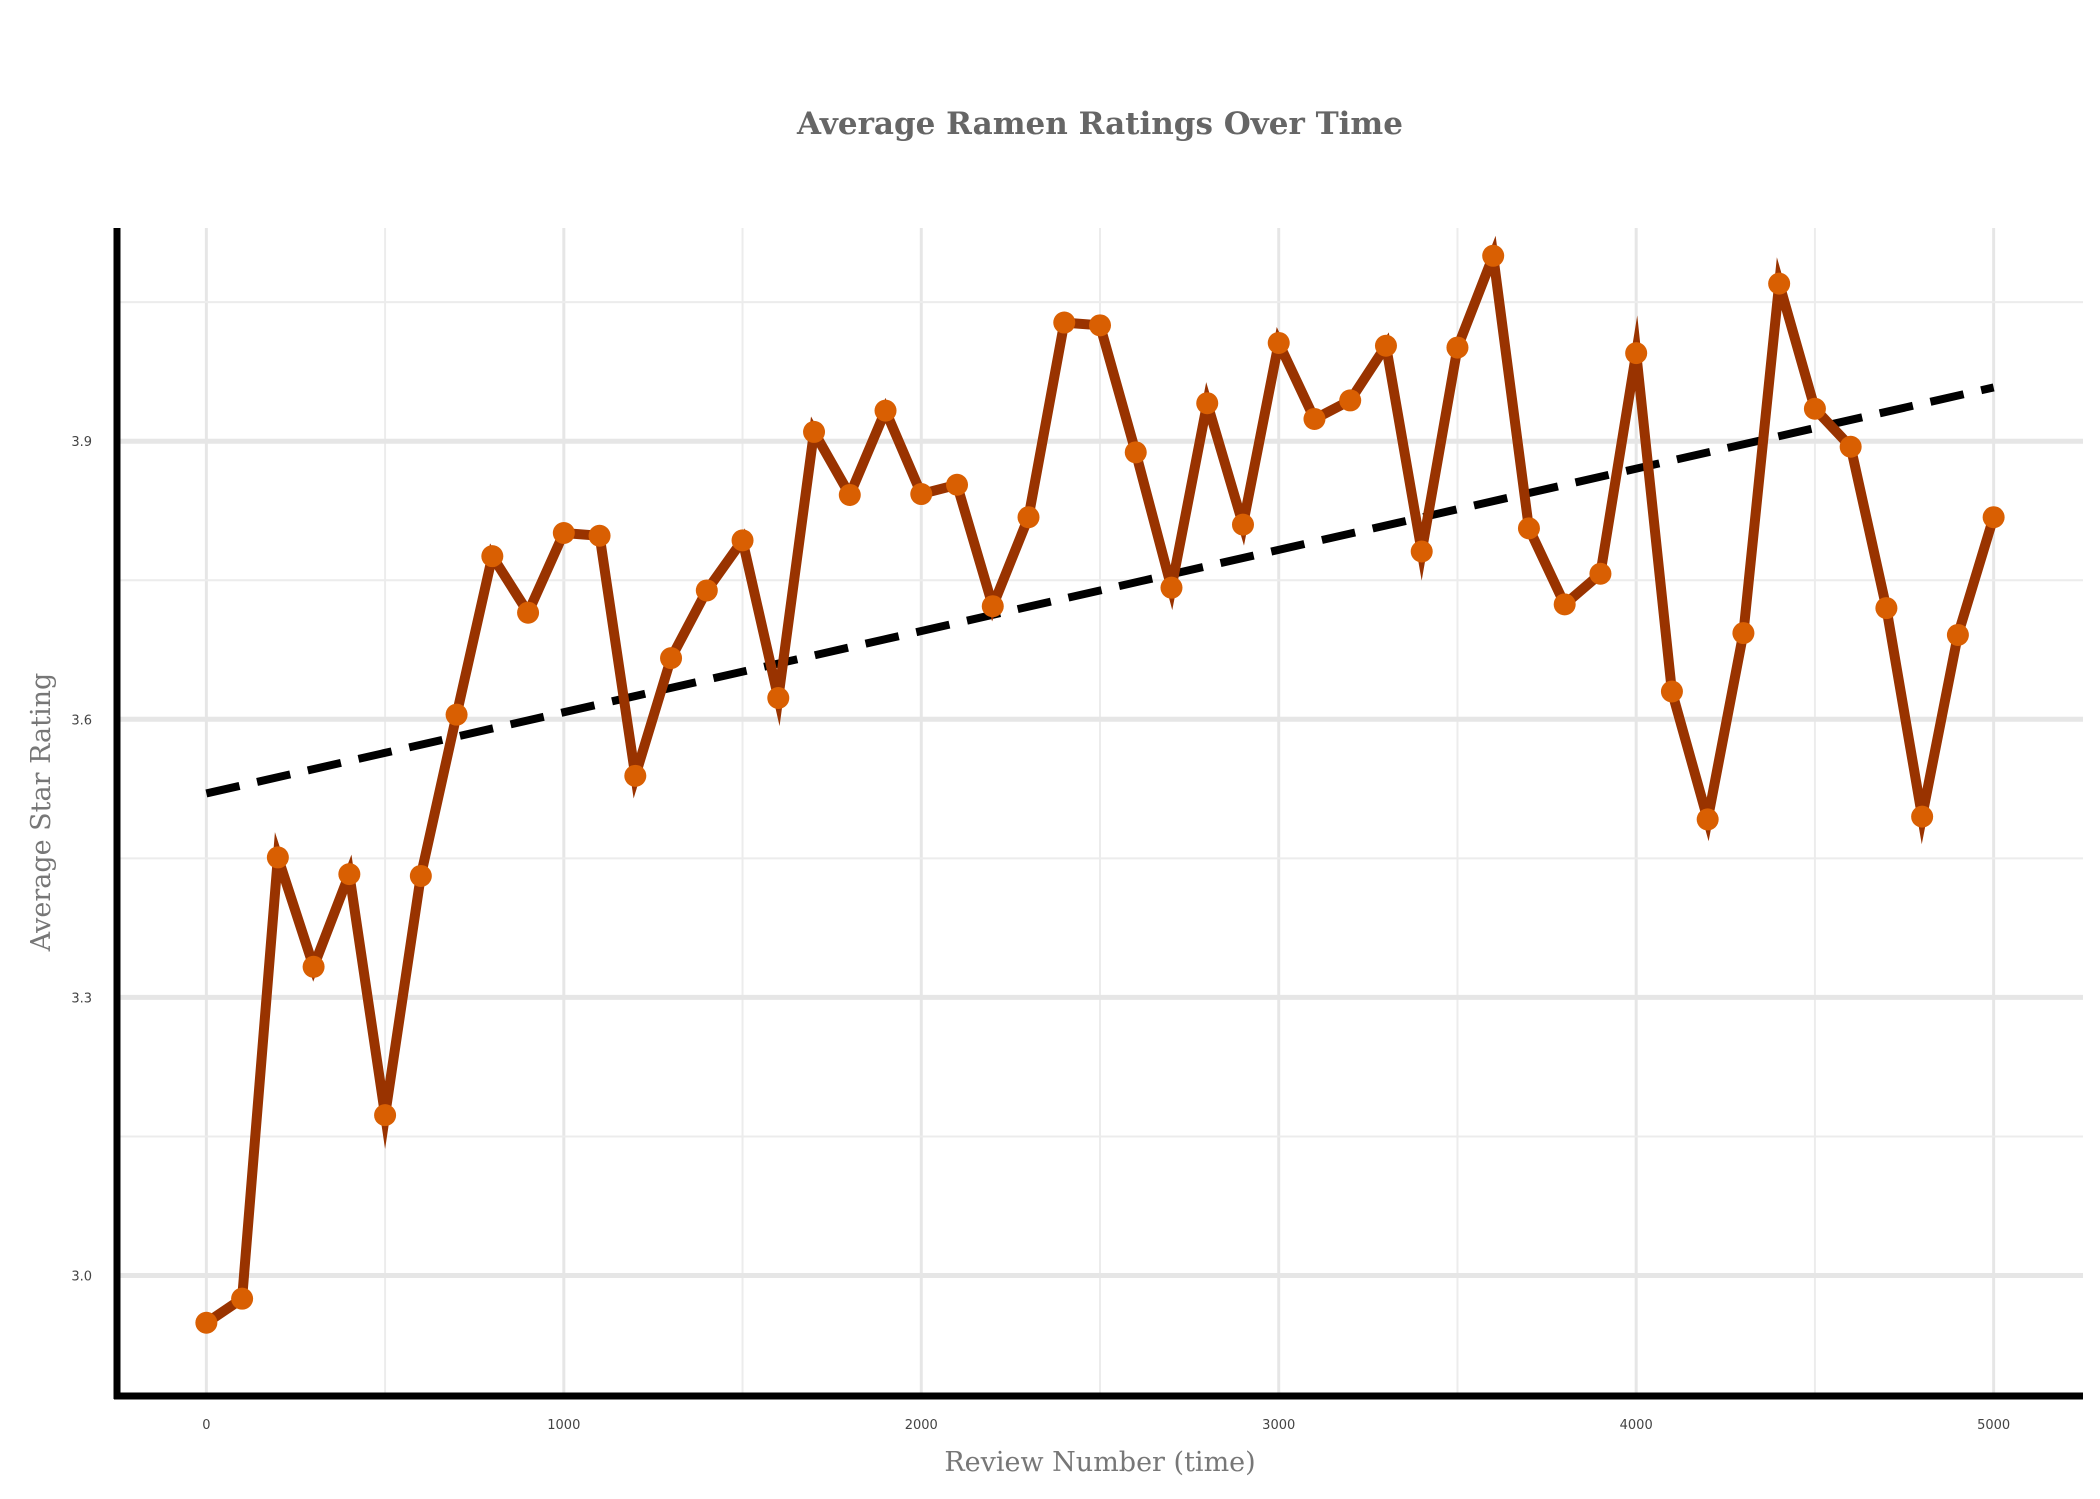  Describe the element at coordinates (81, 720) in the screenshot. I see `y-tick-label: 3.6` at that location.